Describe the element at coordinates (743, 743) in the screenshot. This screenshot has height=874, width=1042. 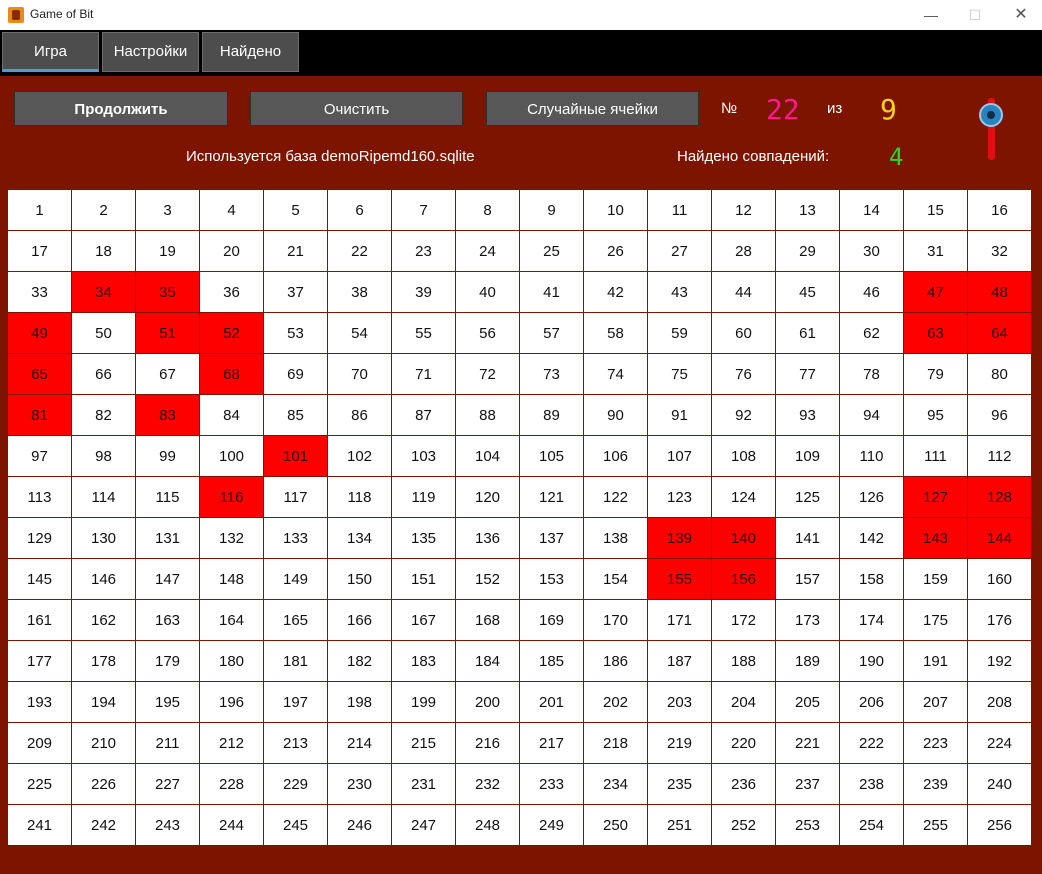
I see `grid-cell: 220` at that location.